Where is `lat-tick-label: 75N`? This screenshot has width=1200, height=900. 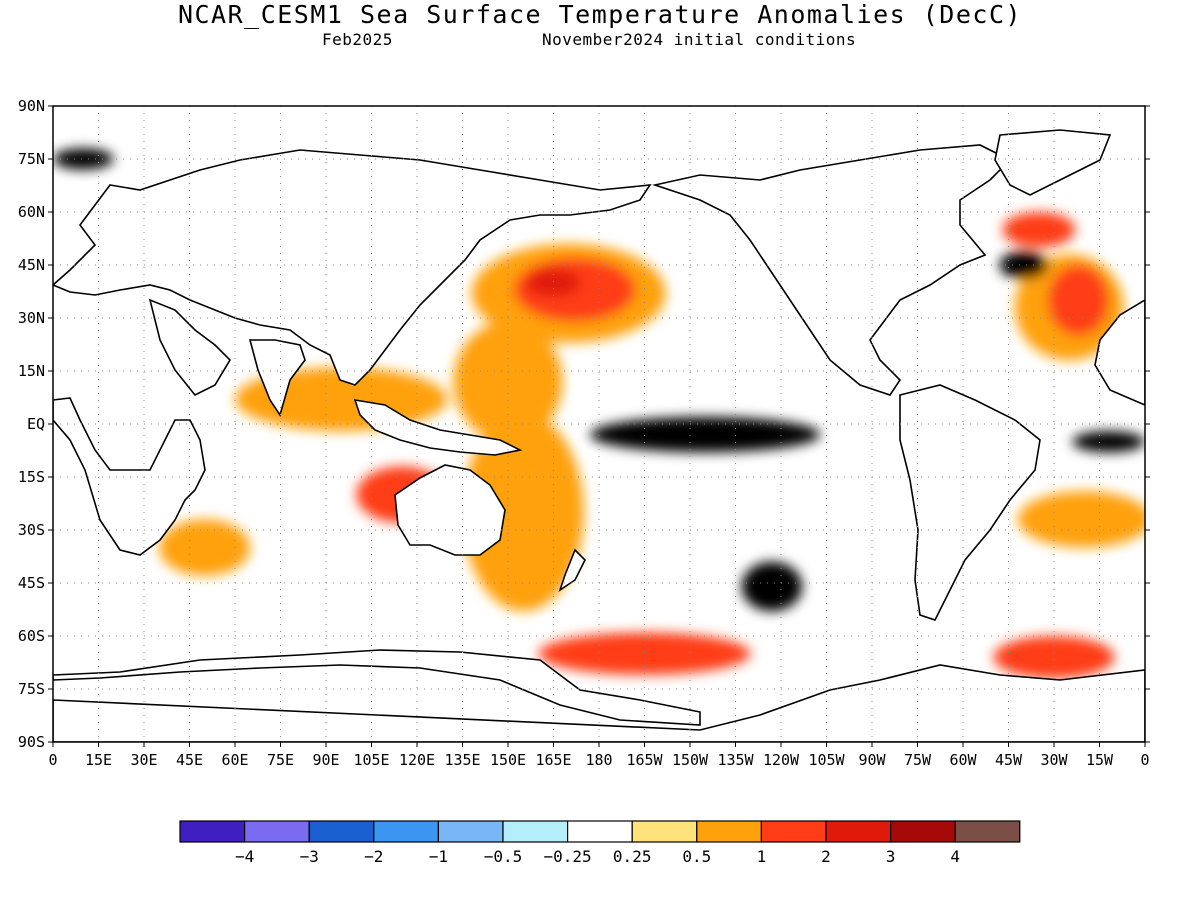
lat-tick-label: 75N is located at coordinates (31, 159).